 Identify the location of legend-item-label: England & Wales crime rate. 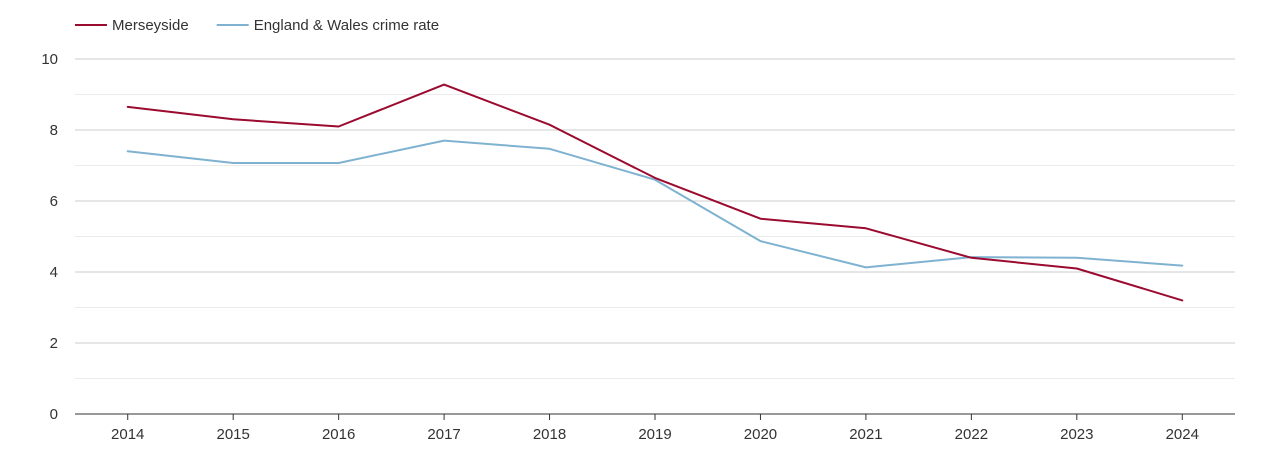
(346, 25).